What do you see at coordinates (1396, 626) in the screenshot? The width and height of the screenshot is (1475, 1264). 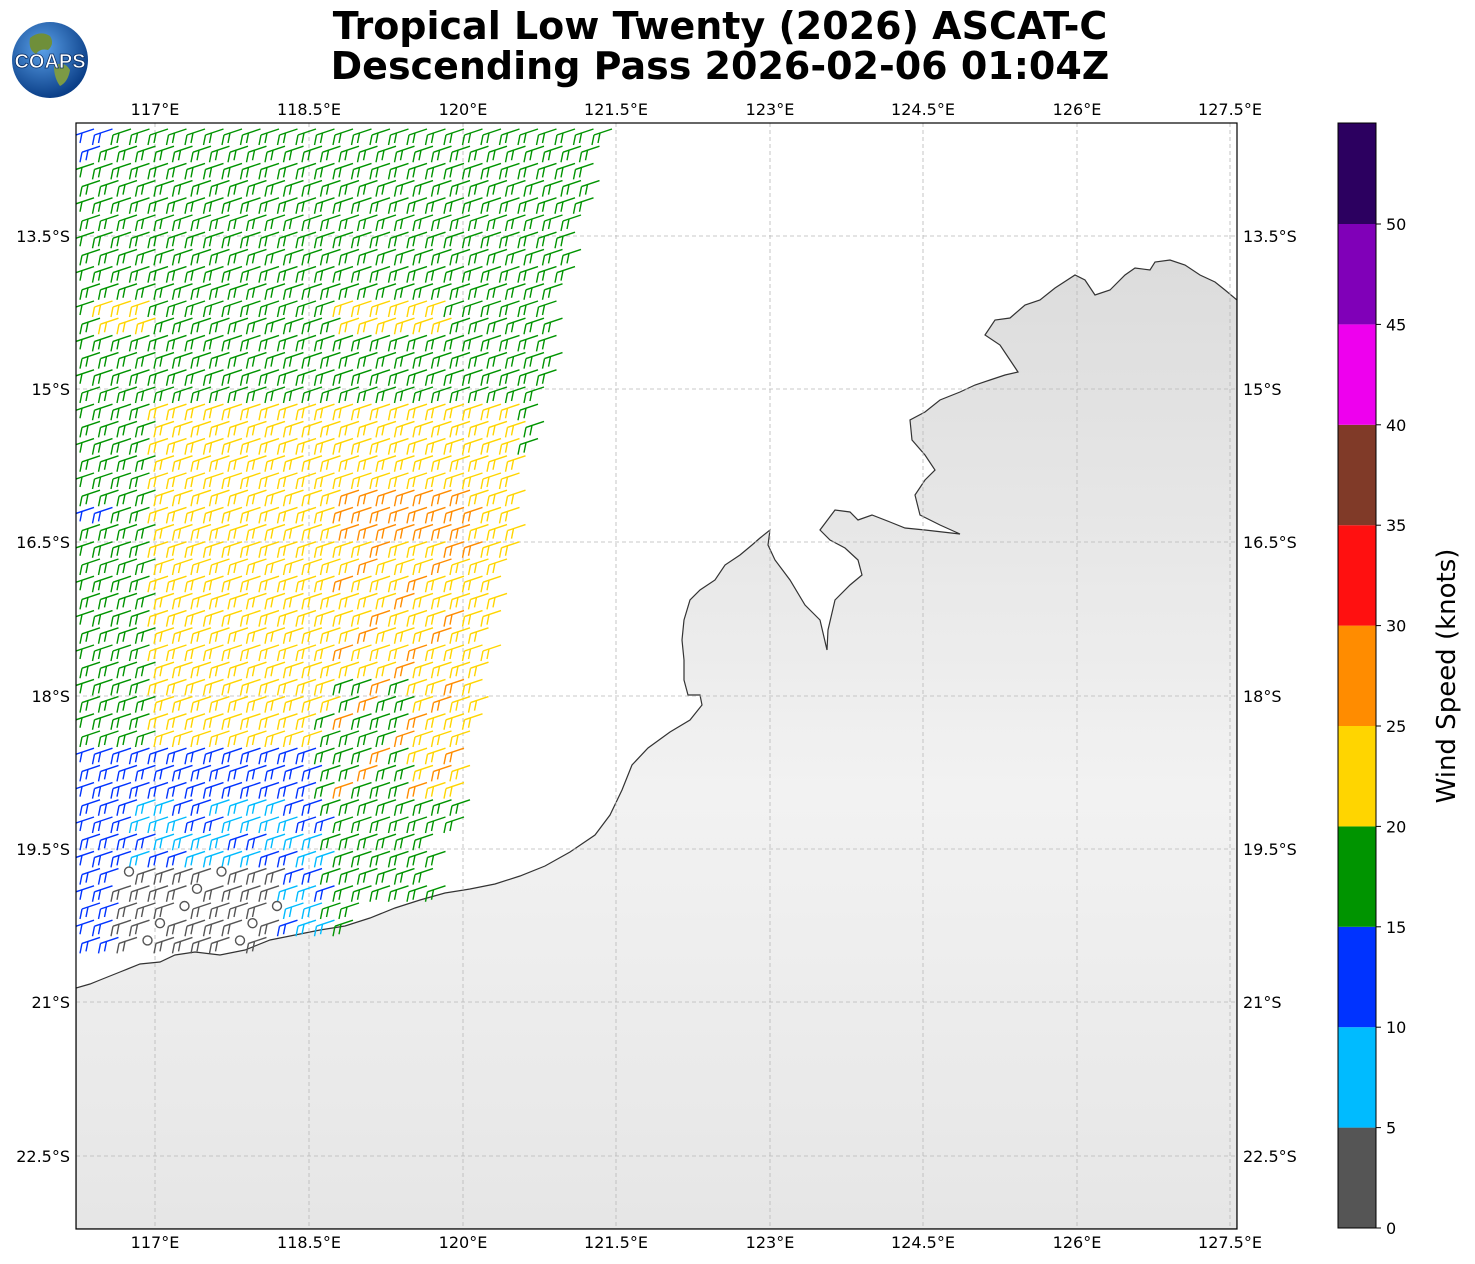 I see `colorbar-tick-label: 30` at bounding box center [1396, 626].